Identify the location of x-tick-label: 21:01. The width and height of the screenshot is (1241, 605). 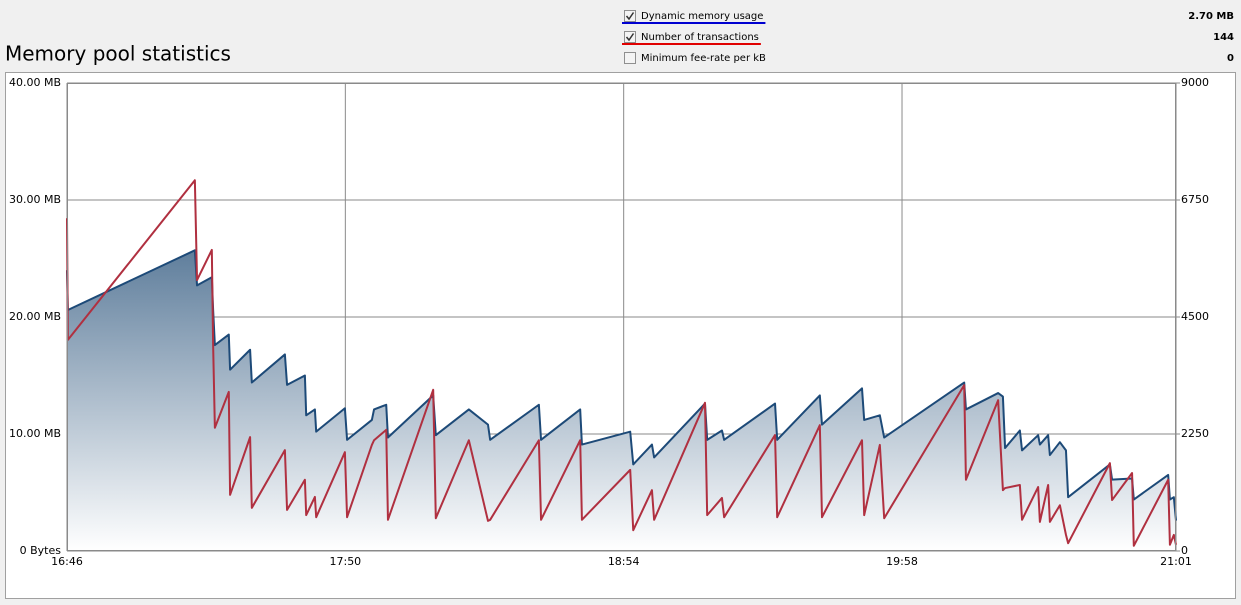
(1176, 561).